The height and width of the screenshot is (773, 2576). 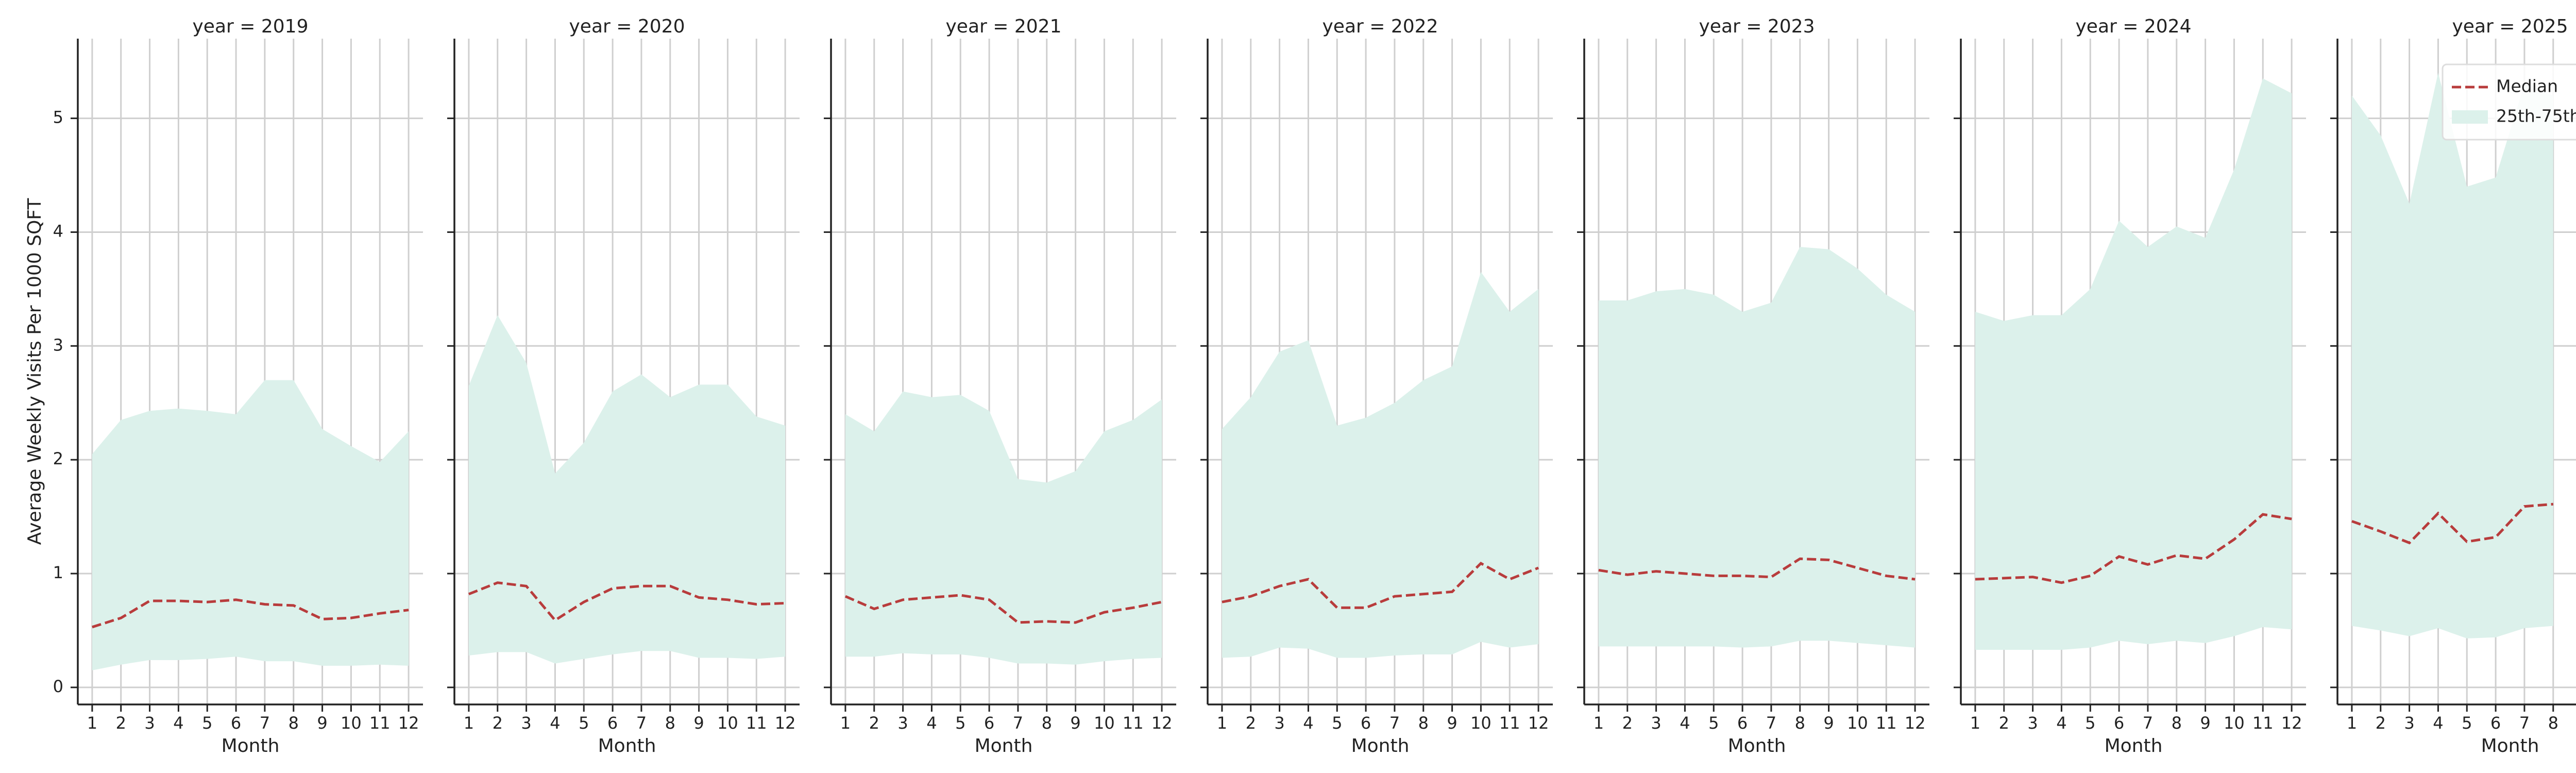 What do you see at coordinates (2134, 26) in the screenshot?
I see `facet-title: year = 2024` at bounding box center [2134, 26].